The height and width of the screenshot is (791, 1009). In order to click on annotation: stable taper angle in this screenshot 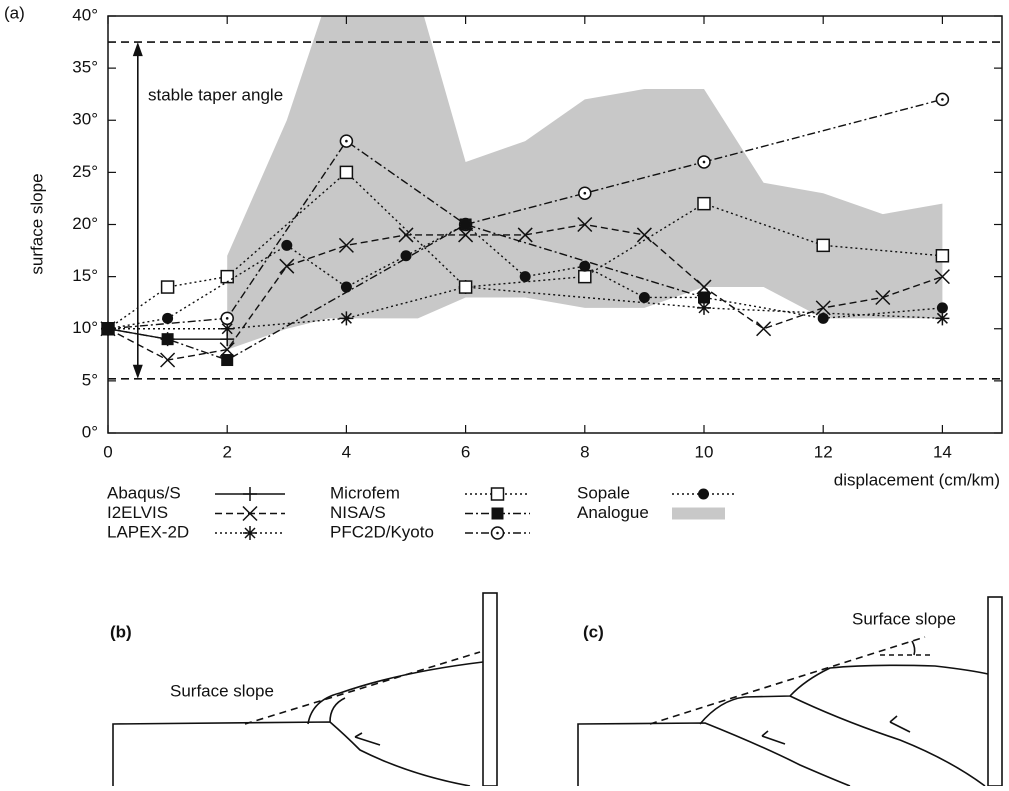, I will do `click(215, 94)`.